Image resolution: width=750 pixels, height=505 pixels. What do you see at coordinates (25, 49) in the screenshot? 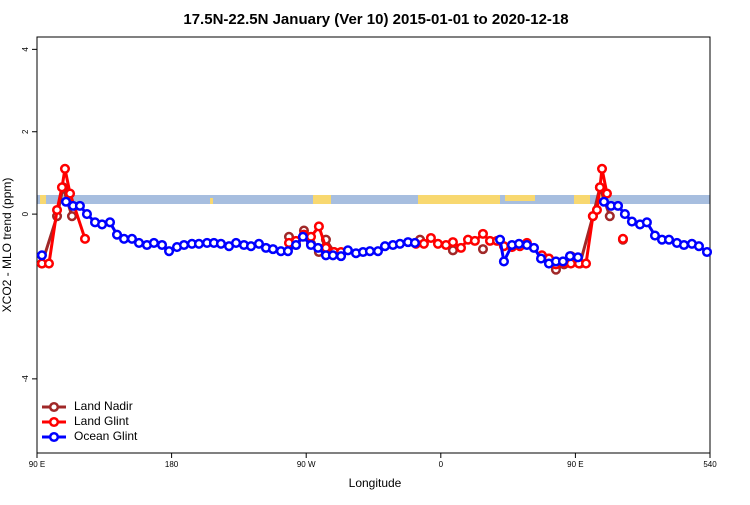
I see `y-tick-label: 4` at bounding box center [25, 49].